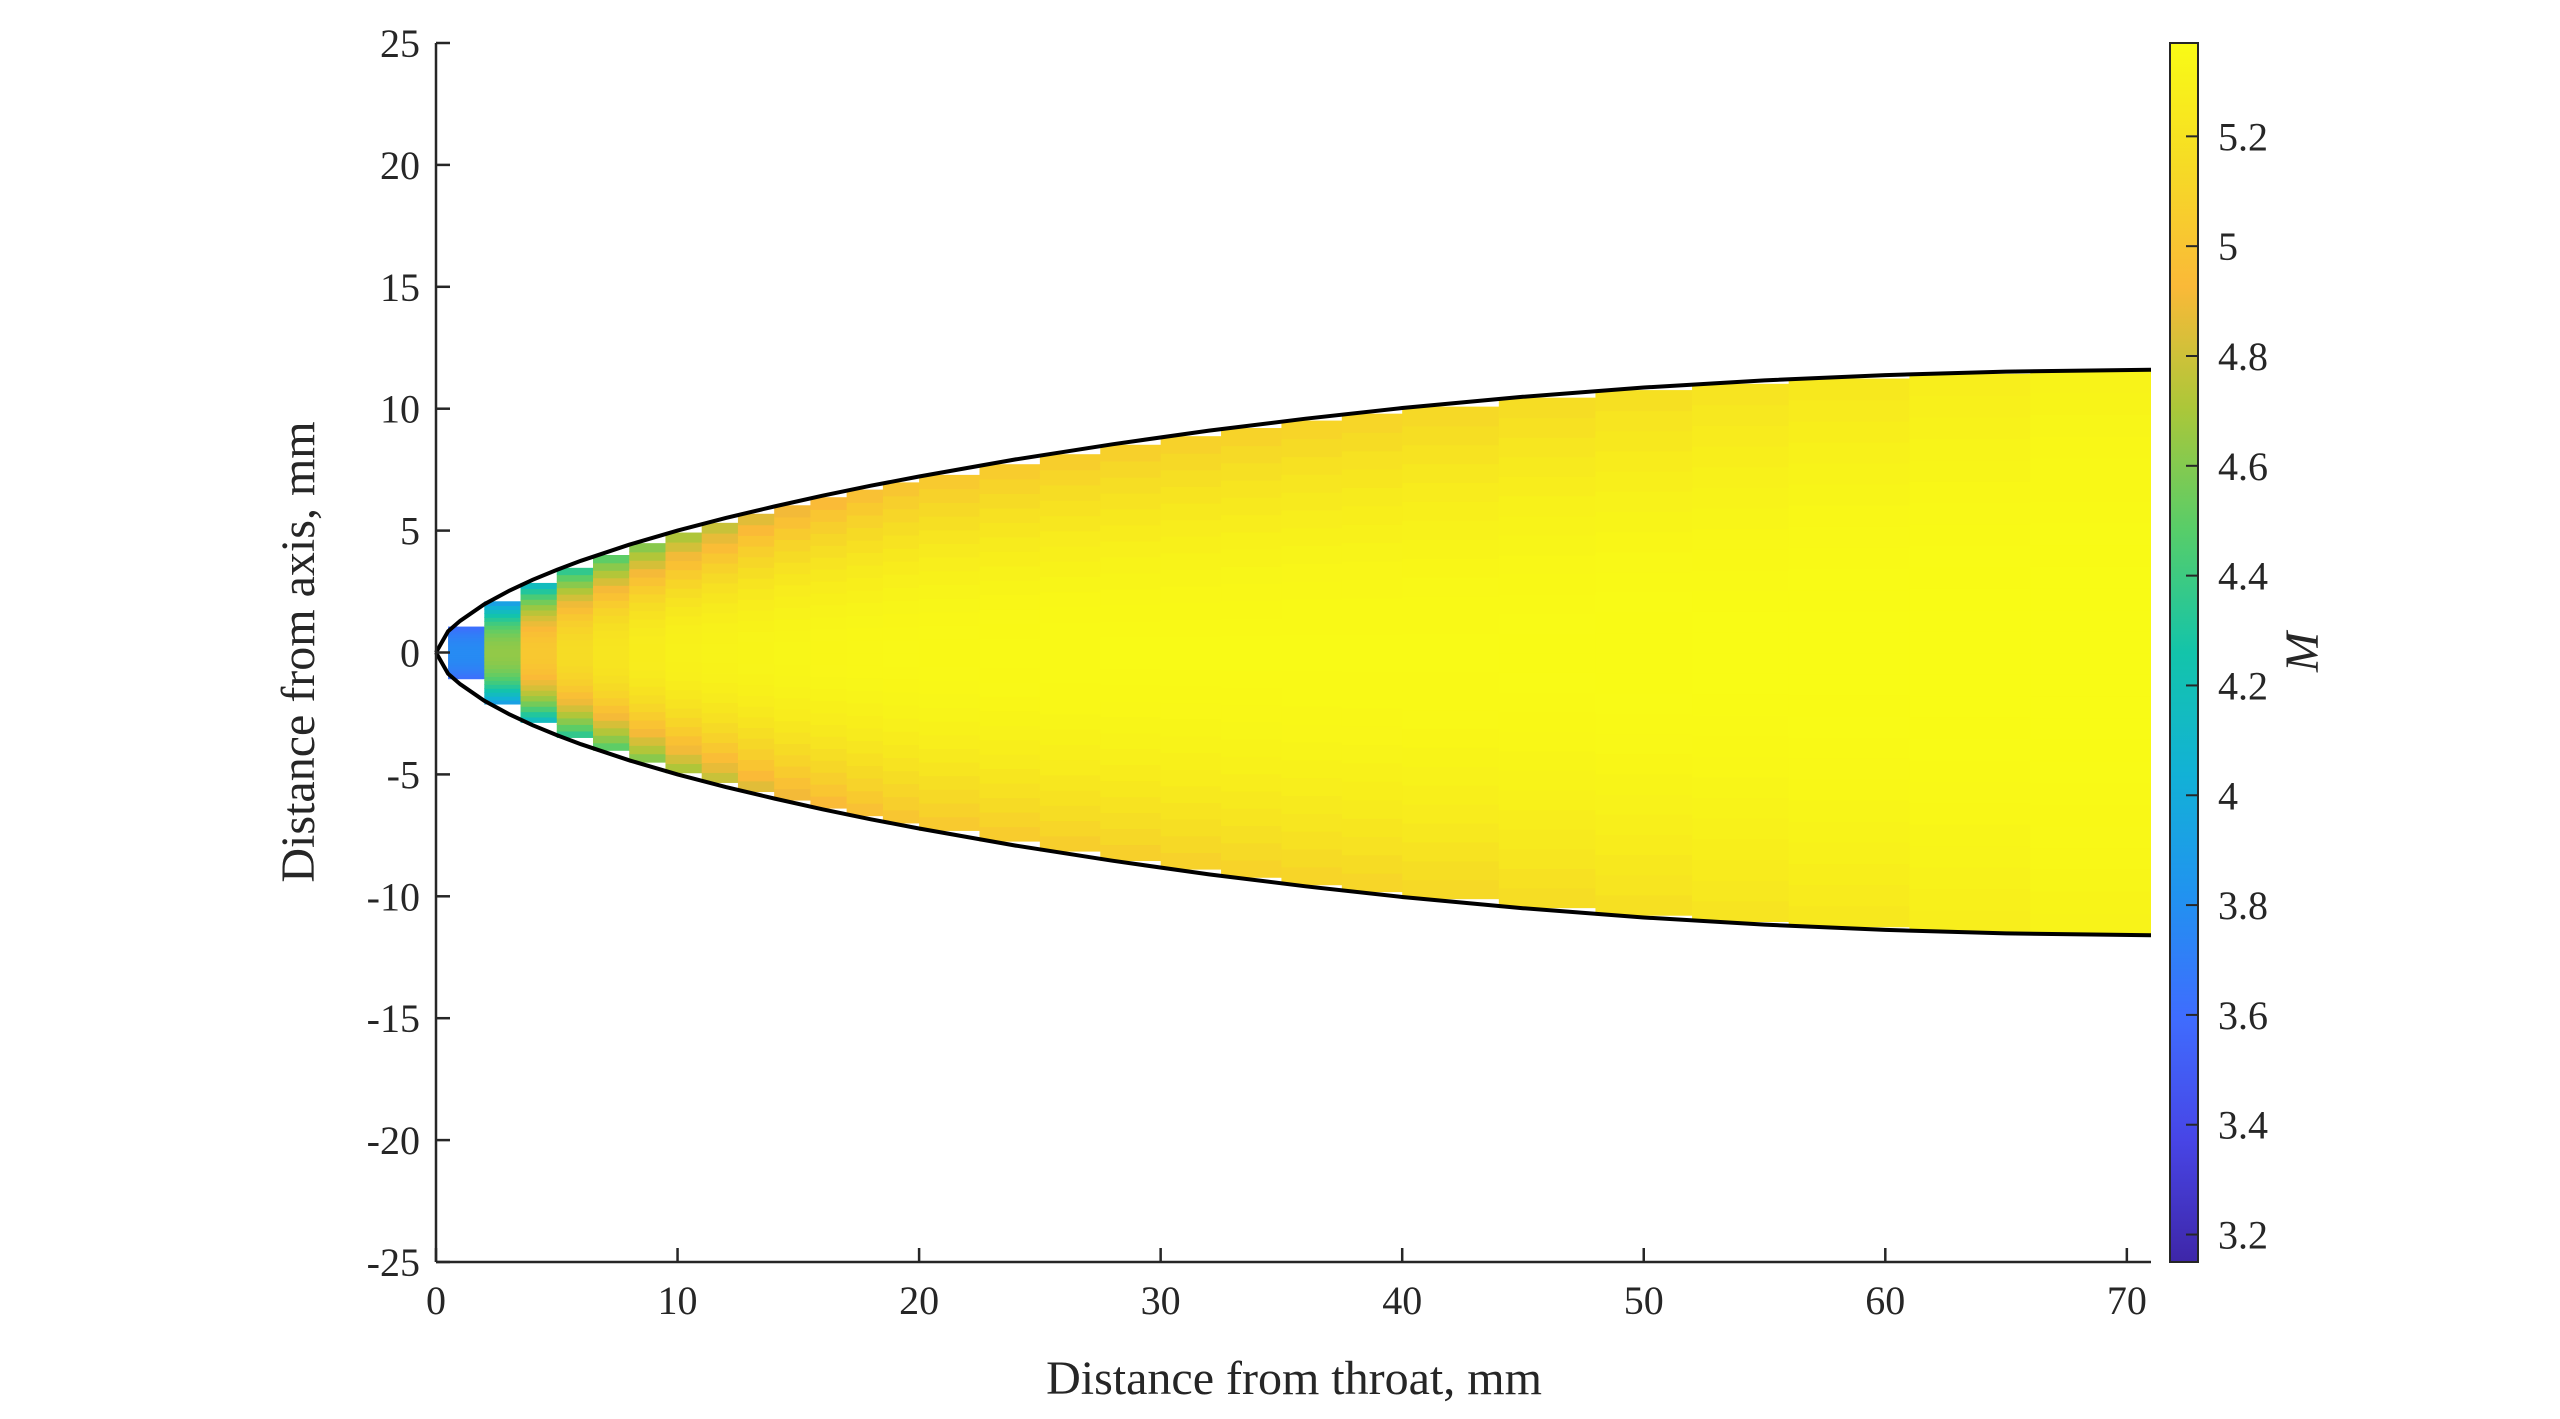  What do you see at coordinates (400, 165) in the screenshot?
I see `y-tick-label: 20` at bounding box center [400, 165].